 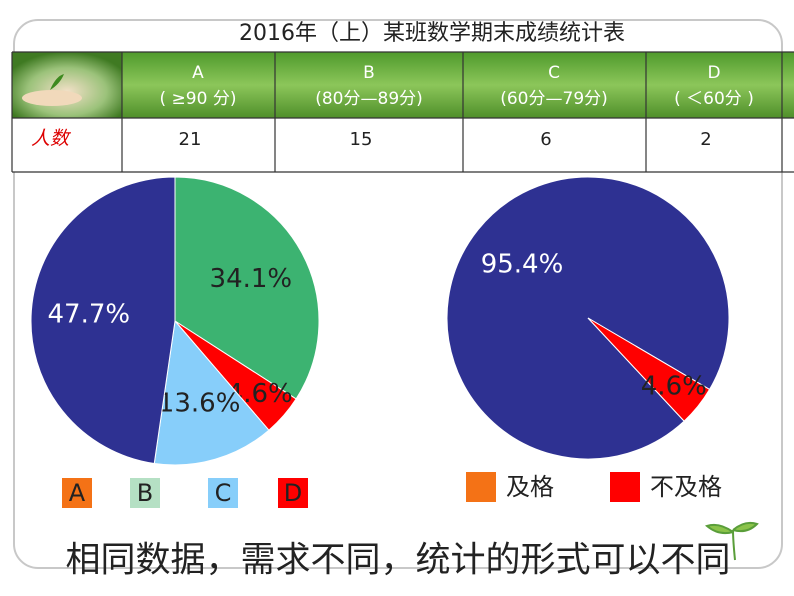 I want to click on sprout-icon, so click(x=731, y=541).